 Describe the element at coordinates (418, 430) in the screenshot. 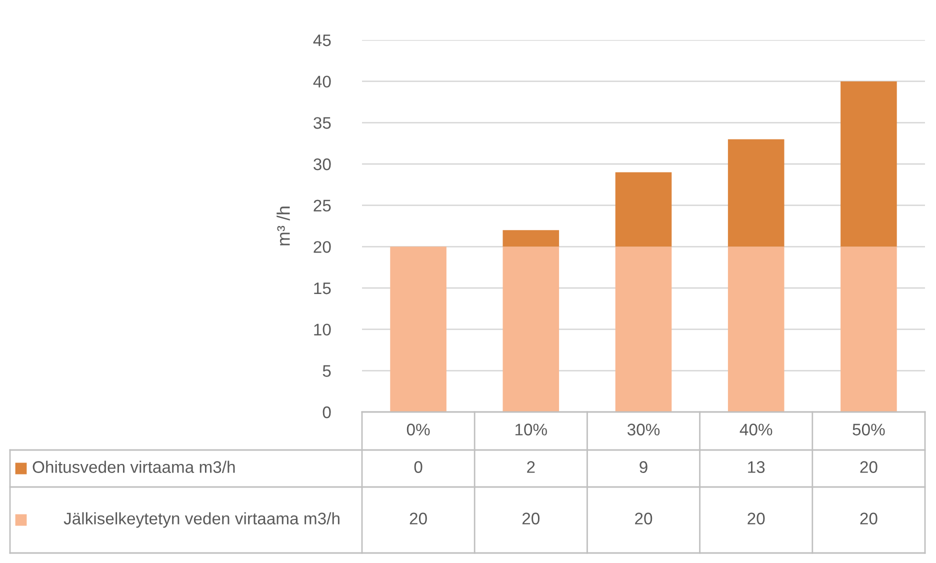

I see `x-tick-label: 0%` at that location.